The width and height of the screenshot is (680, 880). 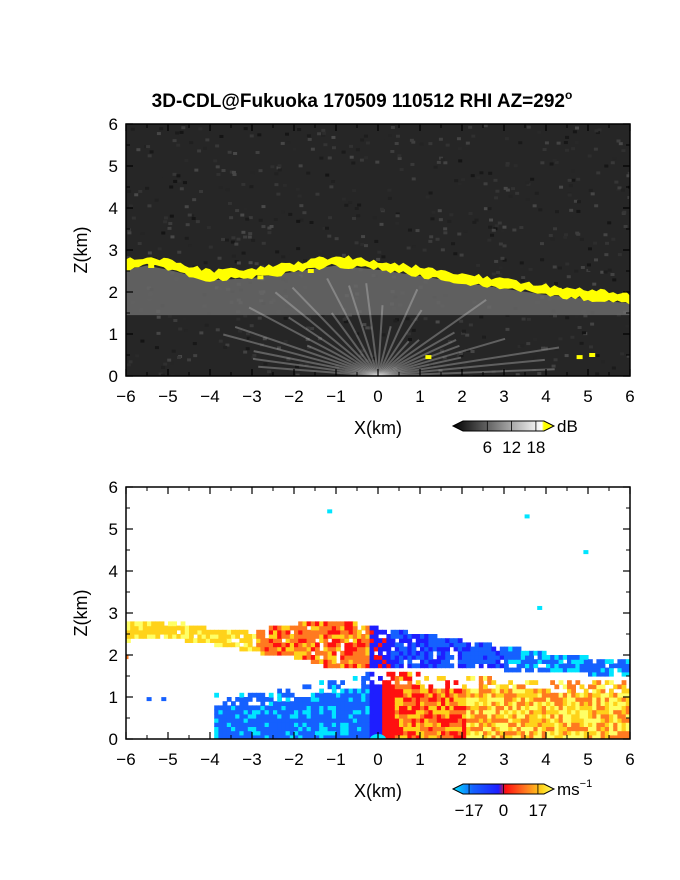 I want to click on y-tick-label: 1, so click(x=113, y=697).